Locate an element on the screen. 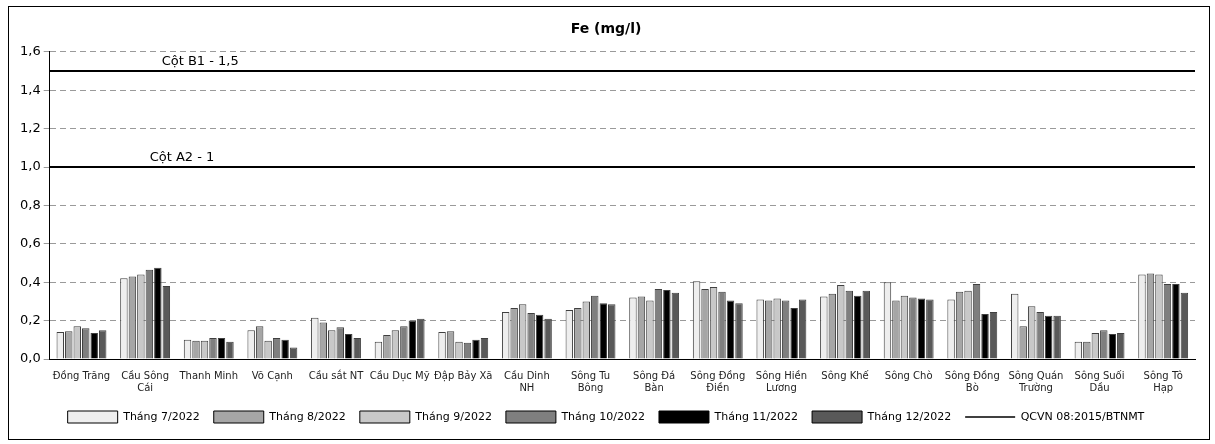 This screenshot has width=1215, height=444. legend-label: Tháng 8/2022 is located at coordinates (307, 416).